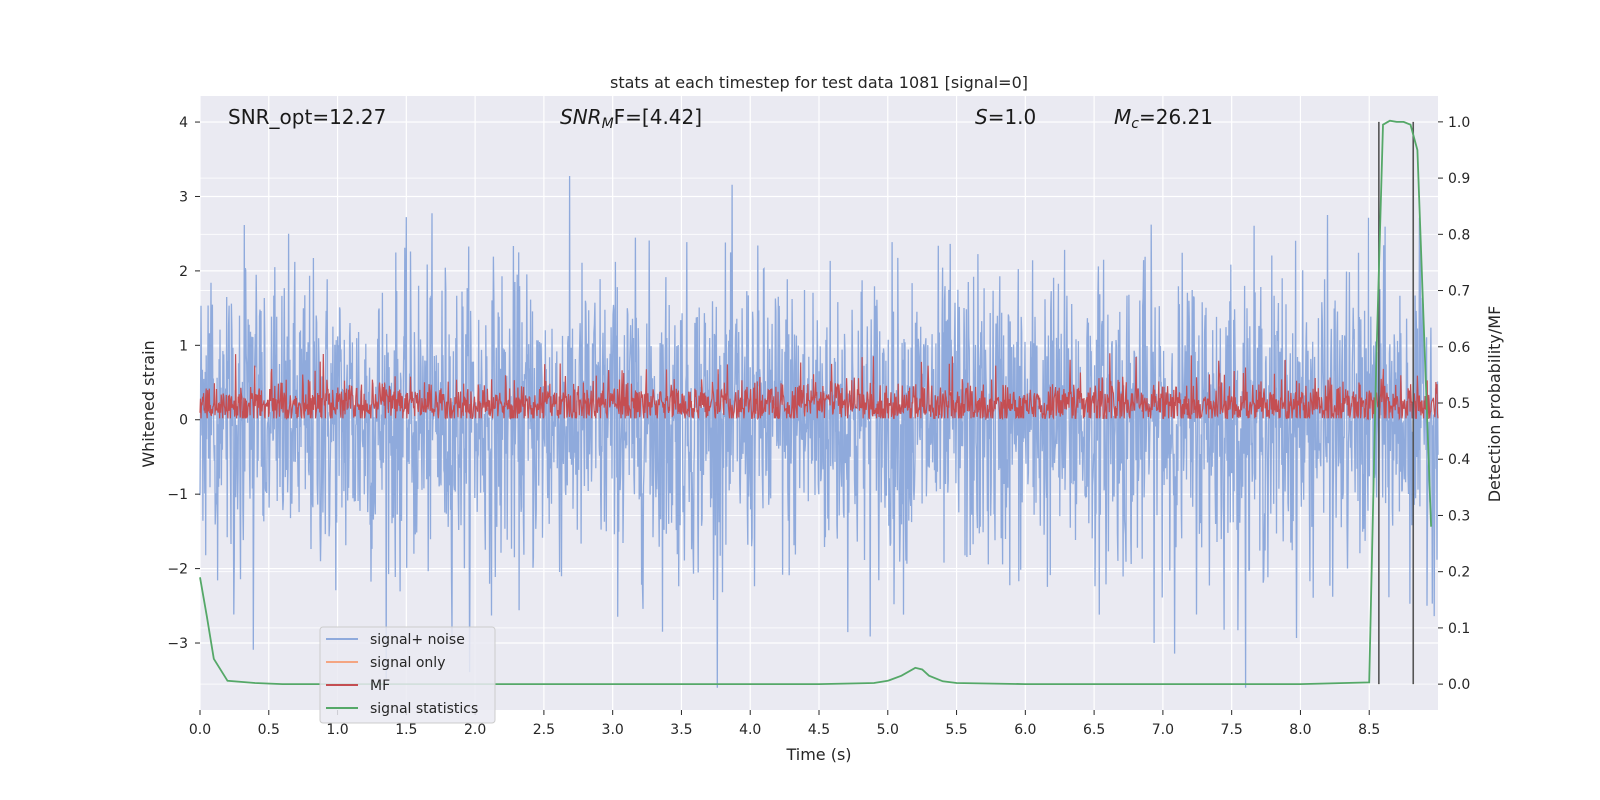 This screenshot has width=1600, height=800. Describe the element at coordinates (1459, 685) in the screenshot. I see `right-y-tick-label: 0.0` at that location.